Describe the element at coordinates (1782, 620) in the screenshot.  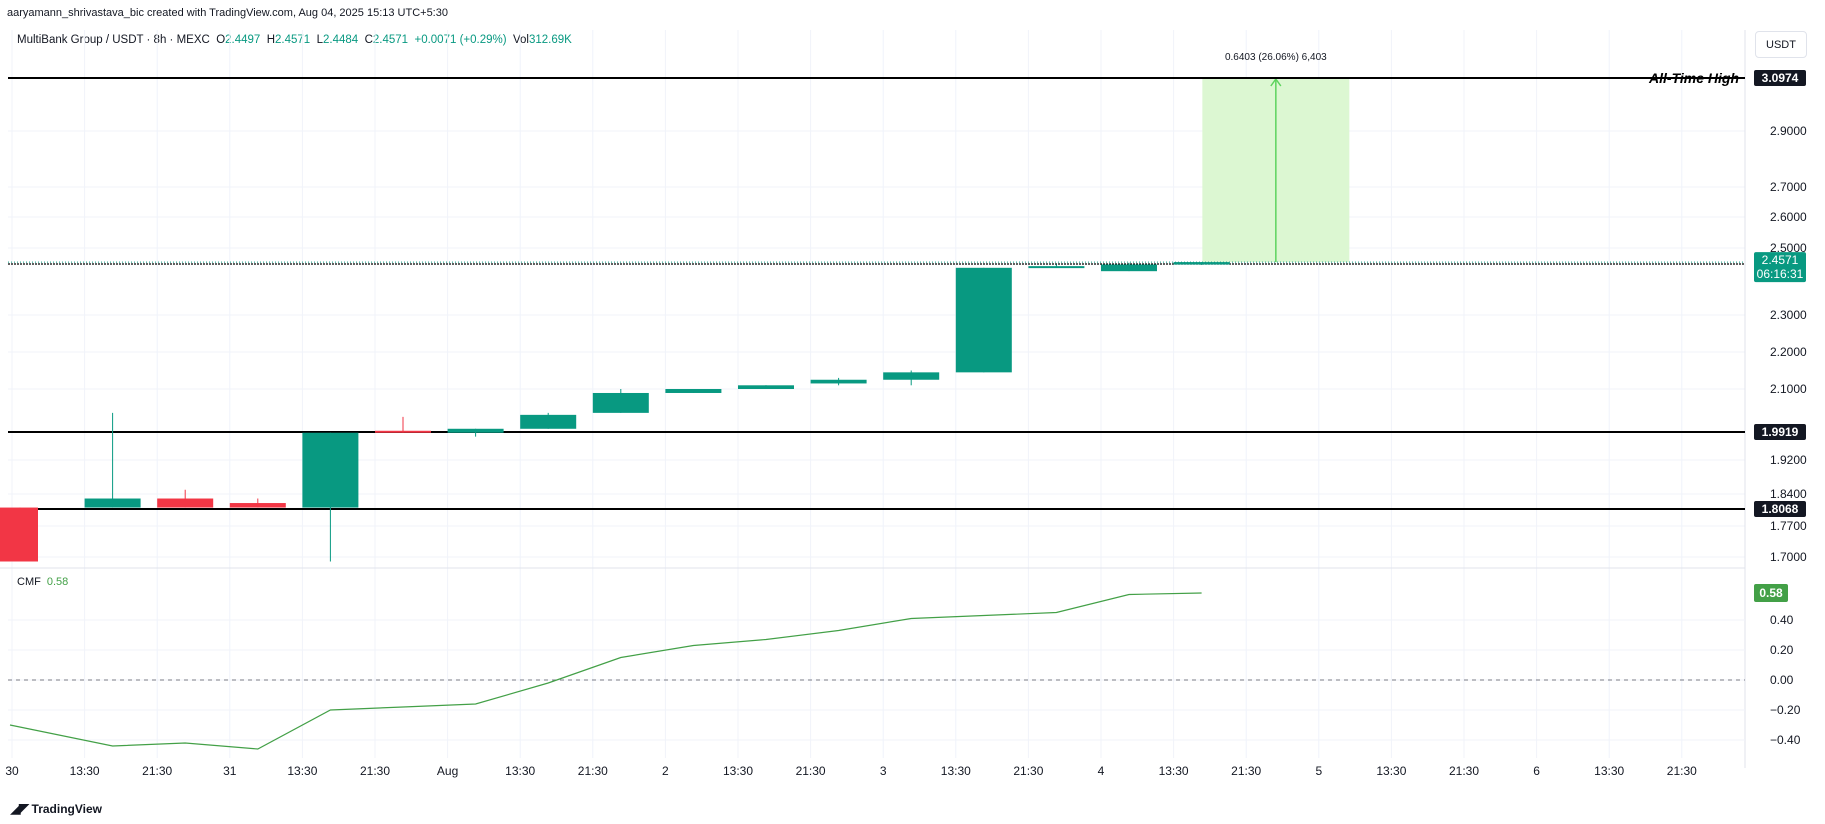
I see `cmf-tick-label: 0.40` at that location.